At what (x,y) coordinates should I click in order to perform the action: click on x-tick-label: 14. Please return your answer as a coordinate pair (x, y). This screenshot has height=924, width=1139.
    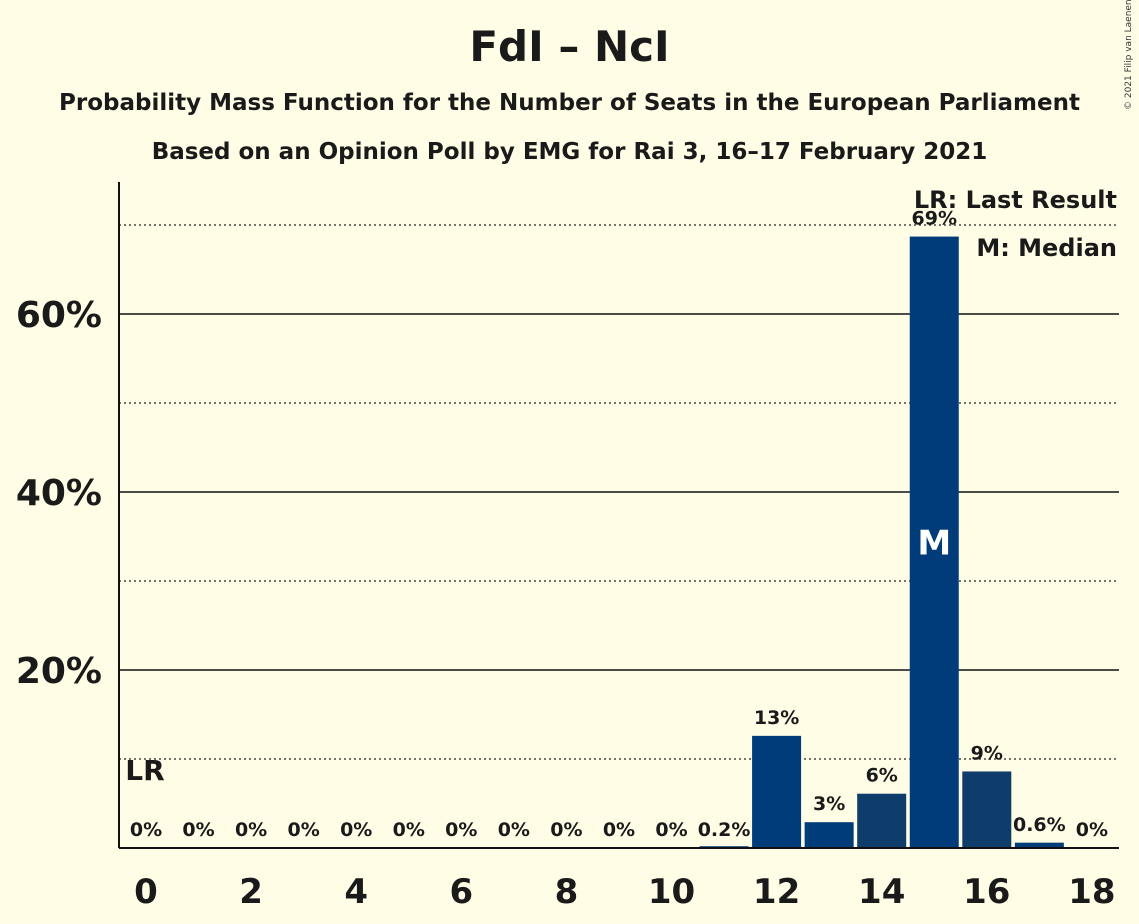
    Looking at the image, I should click on (881, 892).